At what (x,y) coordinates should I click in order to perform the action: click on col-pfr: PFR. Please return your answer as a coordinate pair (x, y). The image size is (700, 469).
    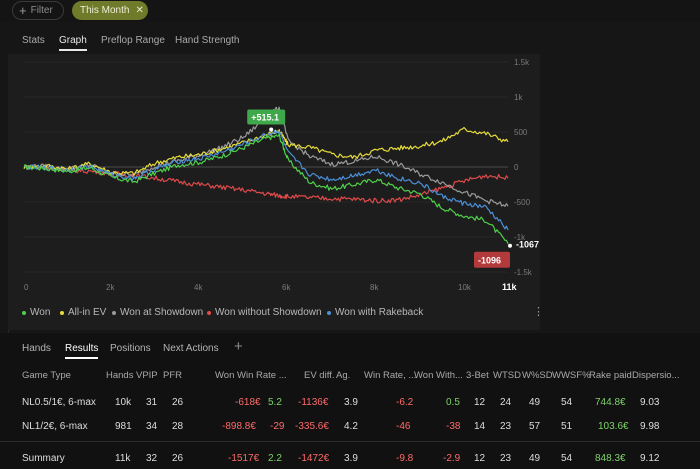
    Looking at the image, I should click on (172, 375).